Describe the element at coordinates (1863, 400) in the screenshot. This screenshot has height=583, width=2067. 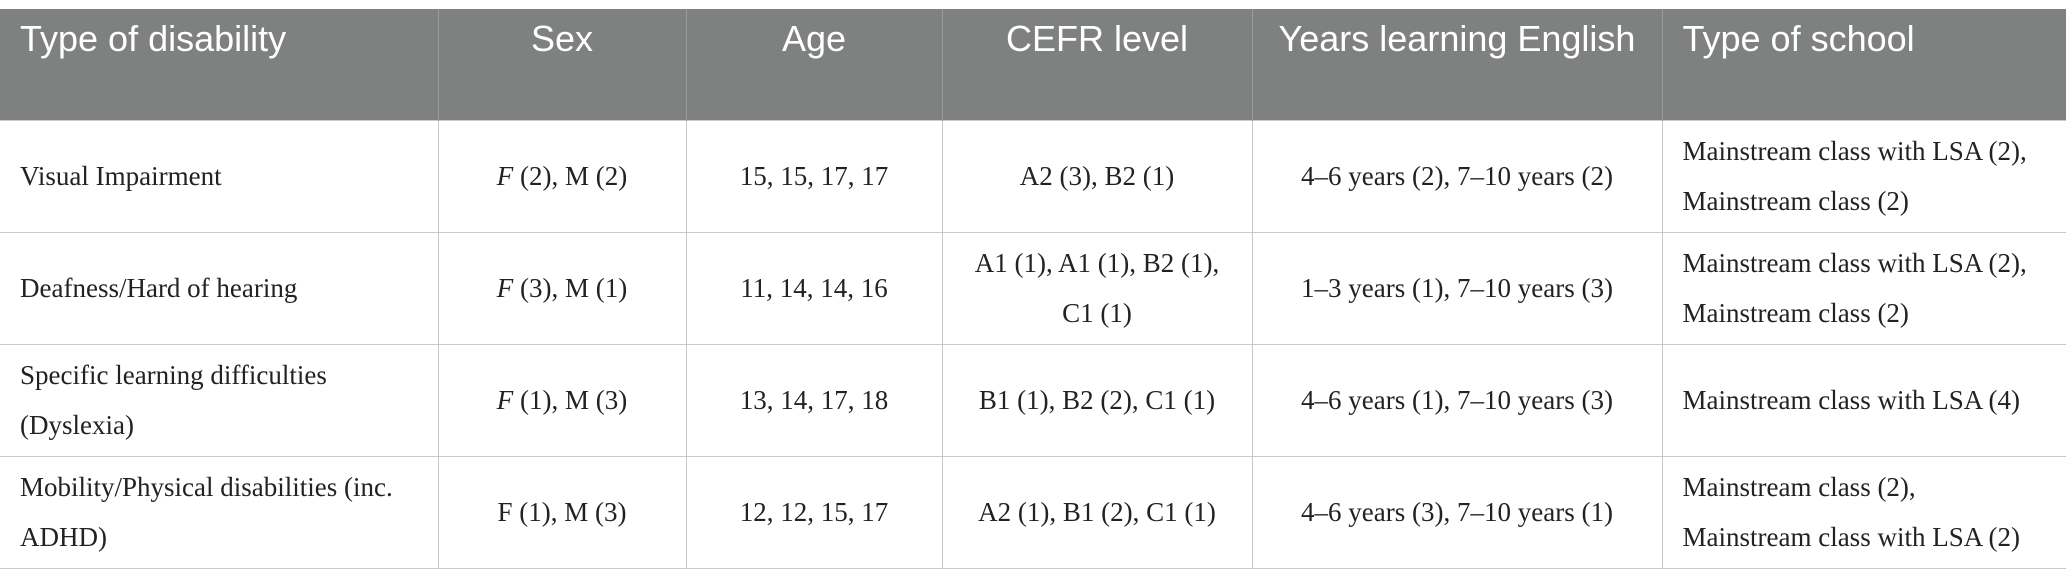
I see `cell-school: Mainstream class with LSA (4)` at that location.